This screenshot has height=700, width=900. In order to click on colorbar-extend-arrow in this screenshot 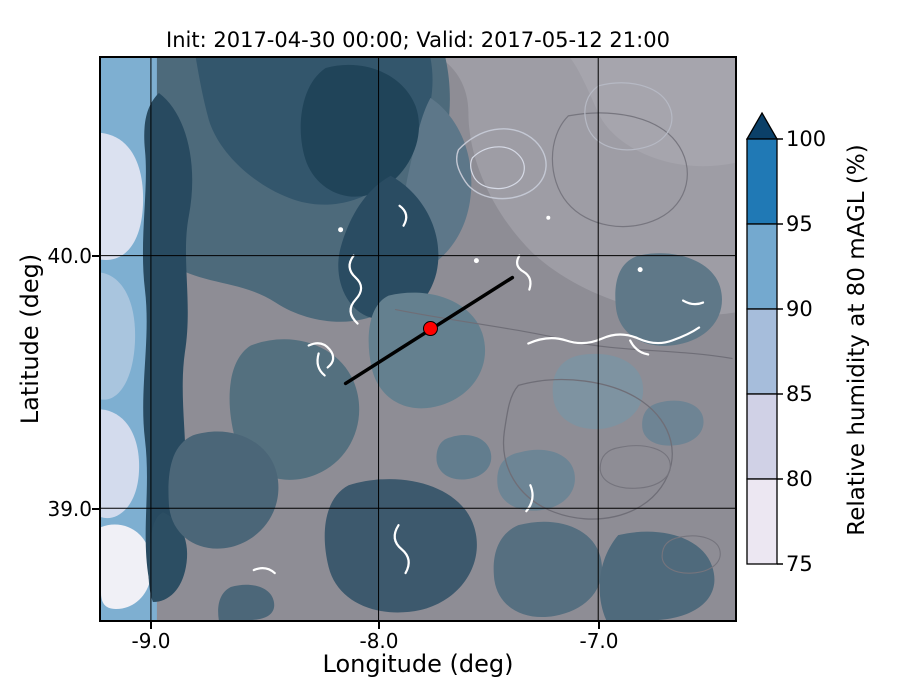, I will do `click(762, 125)`.